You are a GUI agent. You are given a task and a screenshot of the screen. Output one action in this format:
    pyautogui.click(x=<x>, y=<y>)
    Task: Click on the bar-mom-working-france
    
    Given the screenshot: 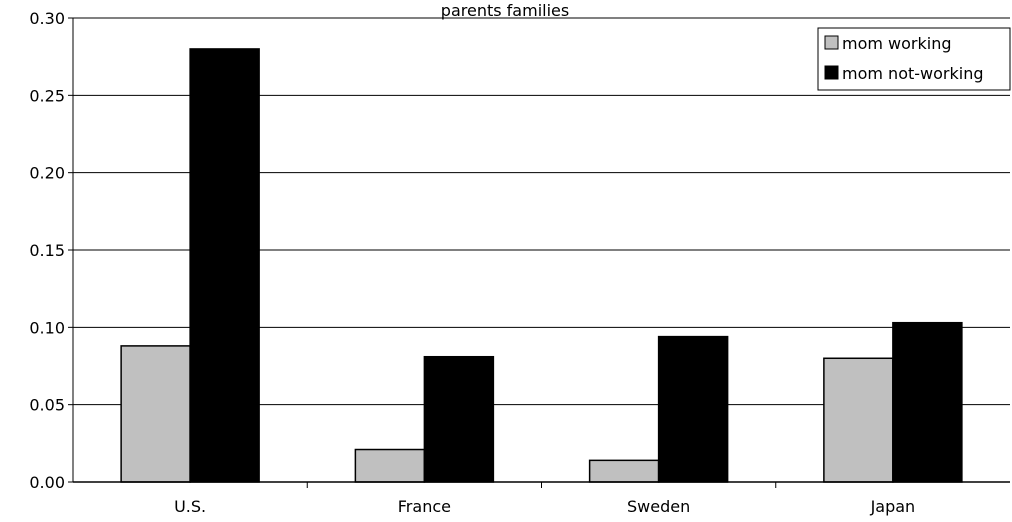 What is the action you would take?
    pyautogui.click(x=390, y=465)
    